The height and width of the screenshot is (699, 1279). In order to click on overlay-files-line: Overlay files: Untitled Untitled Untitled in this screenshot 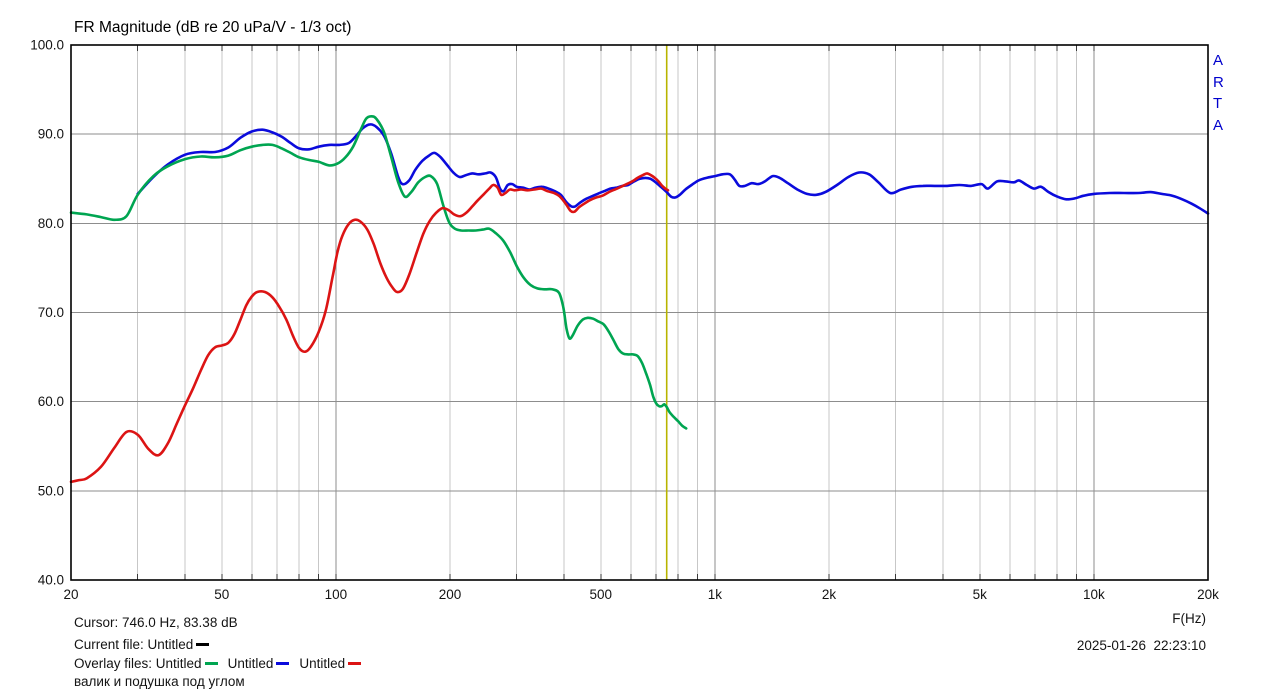, I will do `click(218, 663)`.